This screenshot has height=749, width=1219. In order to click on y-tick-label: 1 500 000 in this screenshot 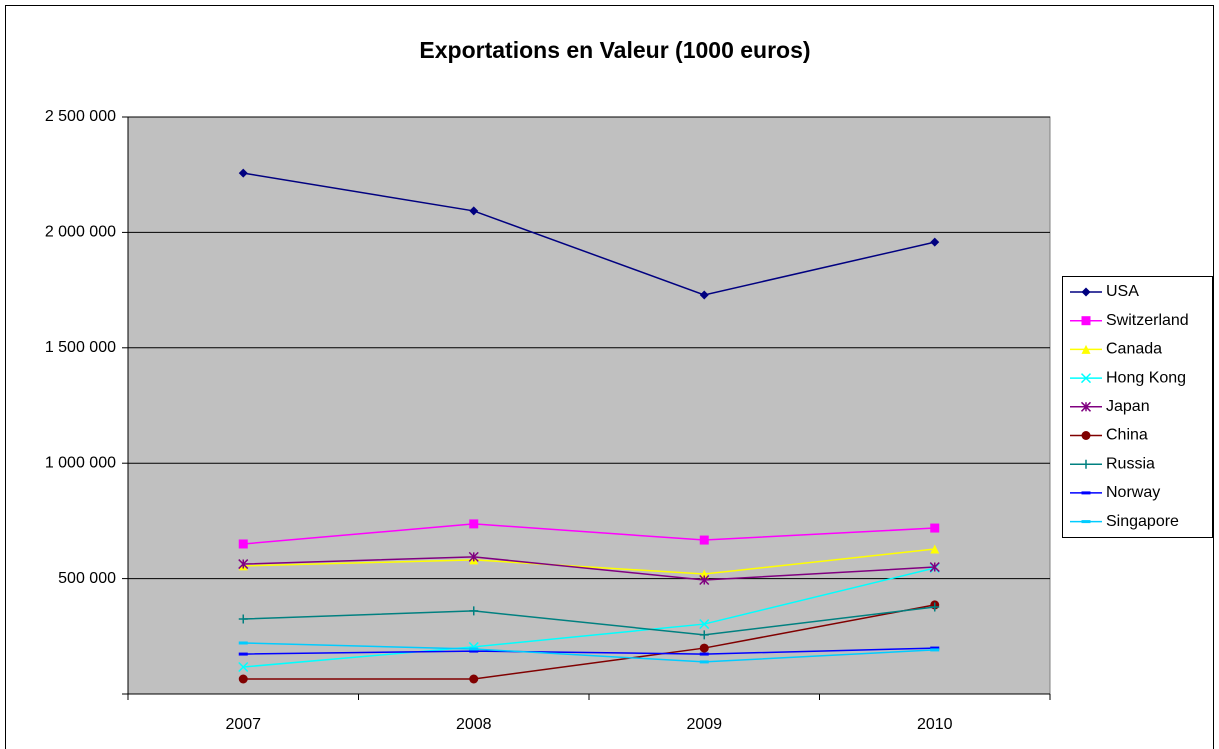, I will do `click(80, 347)`.